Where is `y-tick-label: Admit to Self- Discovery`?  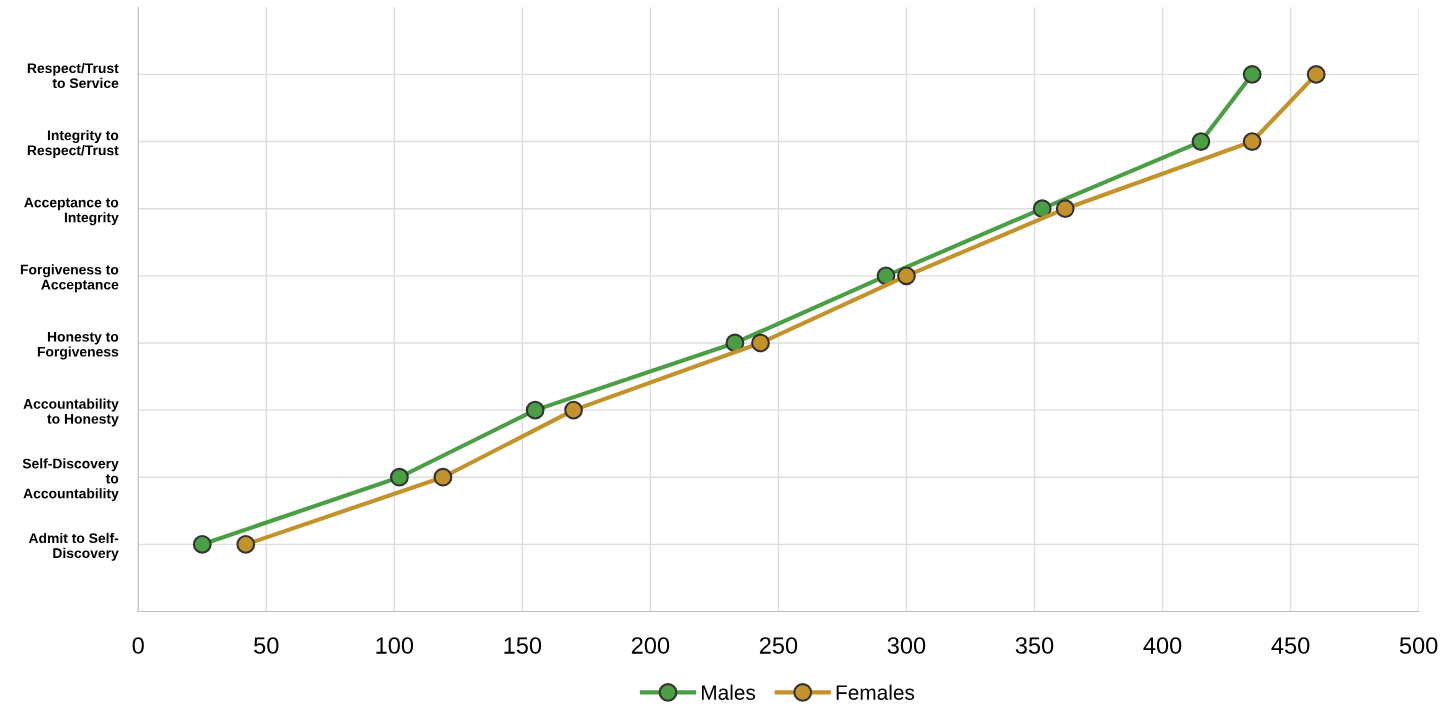 y-tick-label: Admit to Self- Discovery is located at coordinates (73, 546).